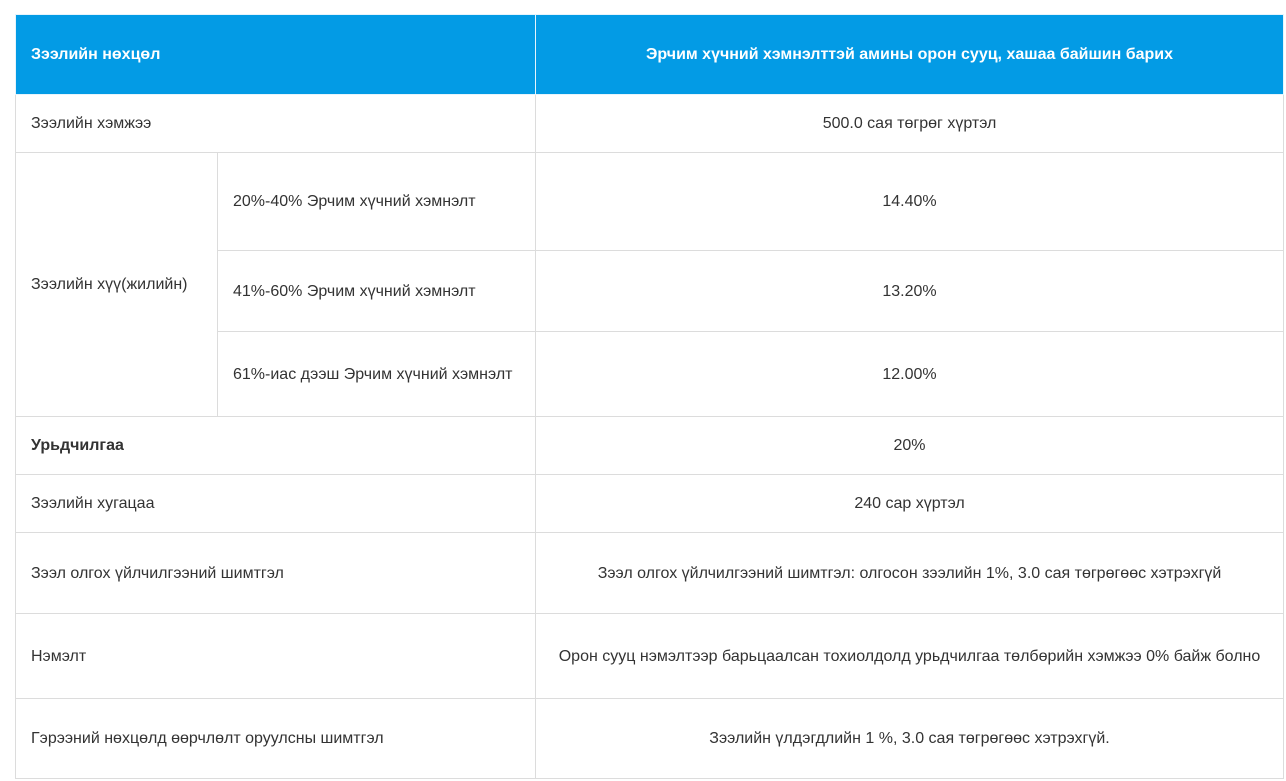 The width and height of the screenshot is (1286, 781). Describe the element at coordinates (910, 123) in the screenshot. I see `row-value-amount: 500.0 сая төгрөг хүртэл` at that location.